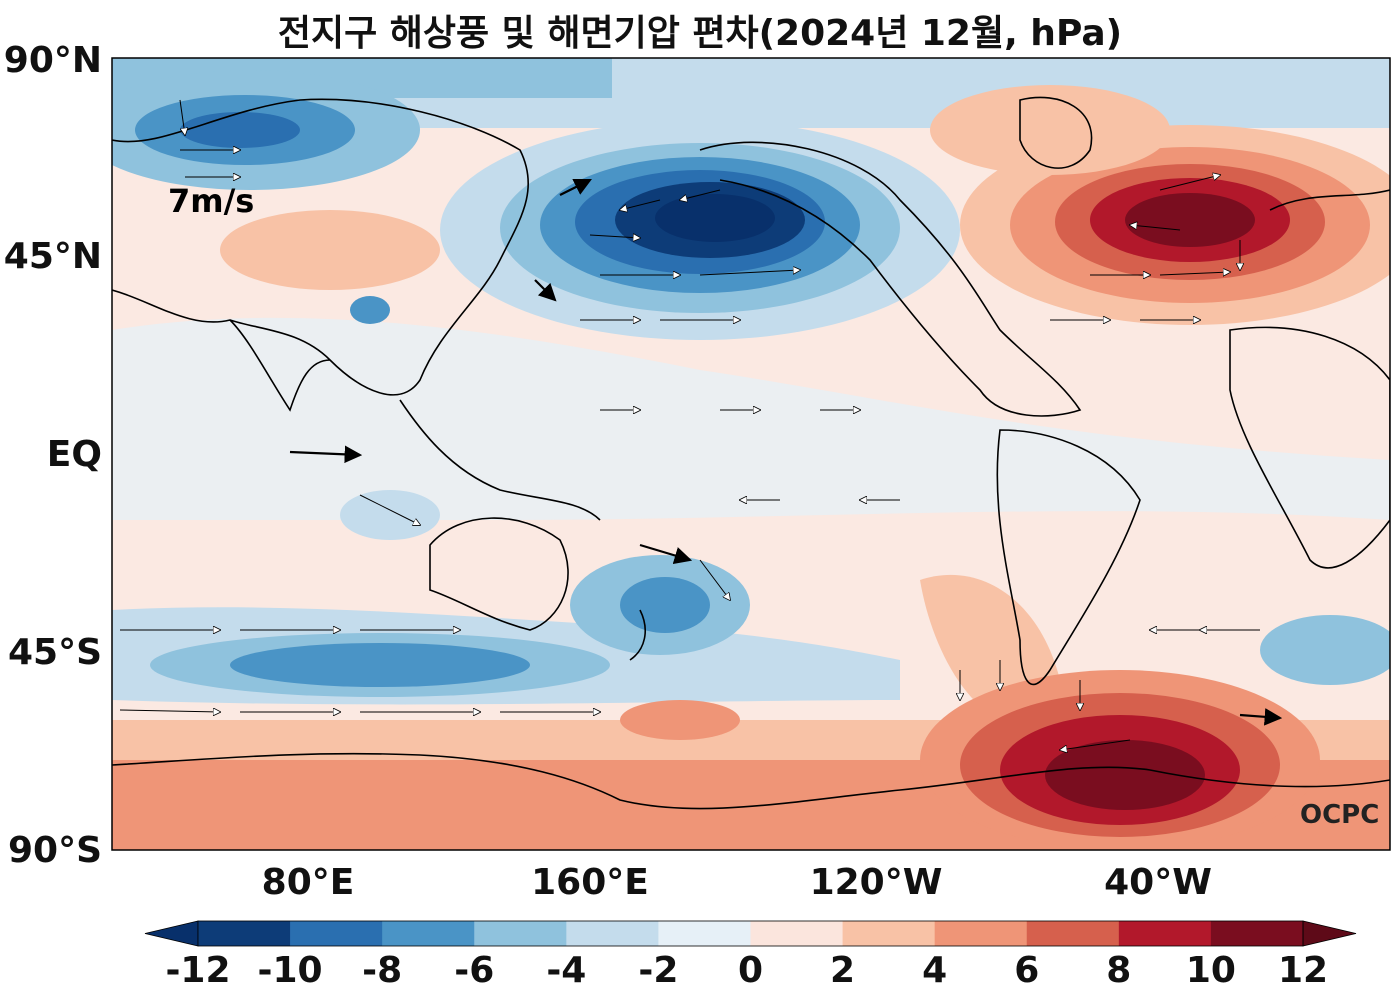  I want to click on lat-label-45n: 45°N, so click(52, 256).